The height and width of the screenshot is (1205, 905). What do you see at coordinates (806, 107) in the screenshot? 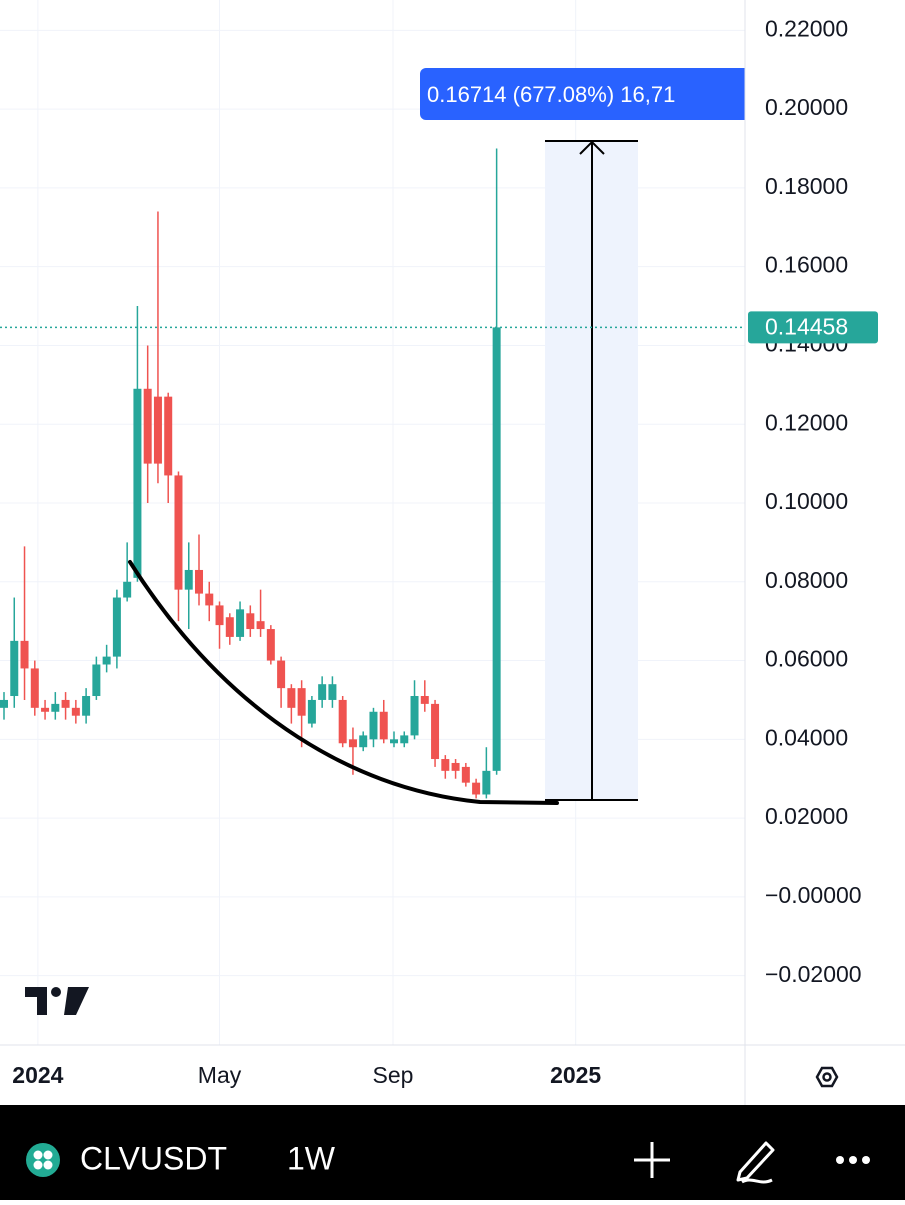
I see `y-tick-label: 0.20000` at bounding box center [806, 107].